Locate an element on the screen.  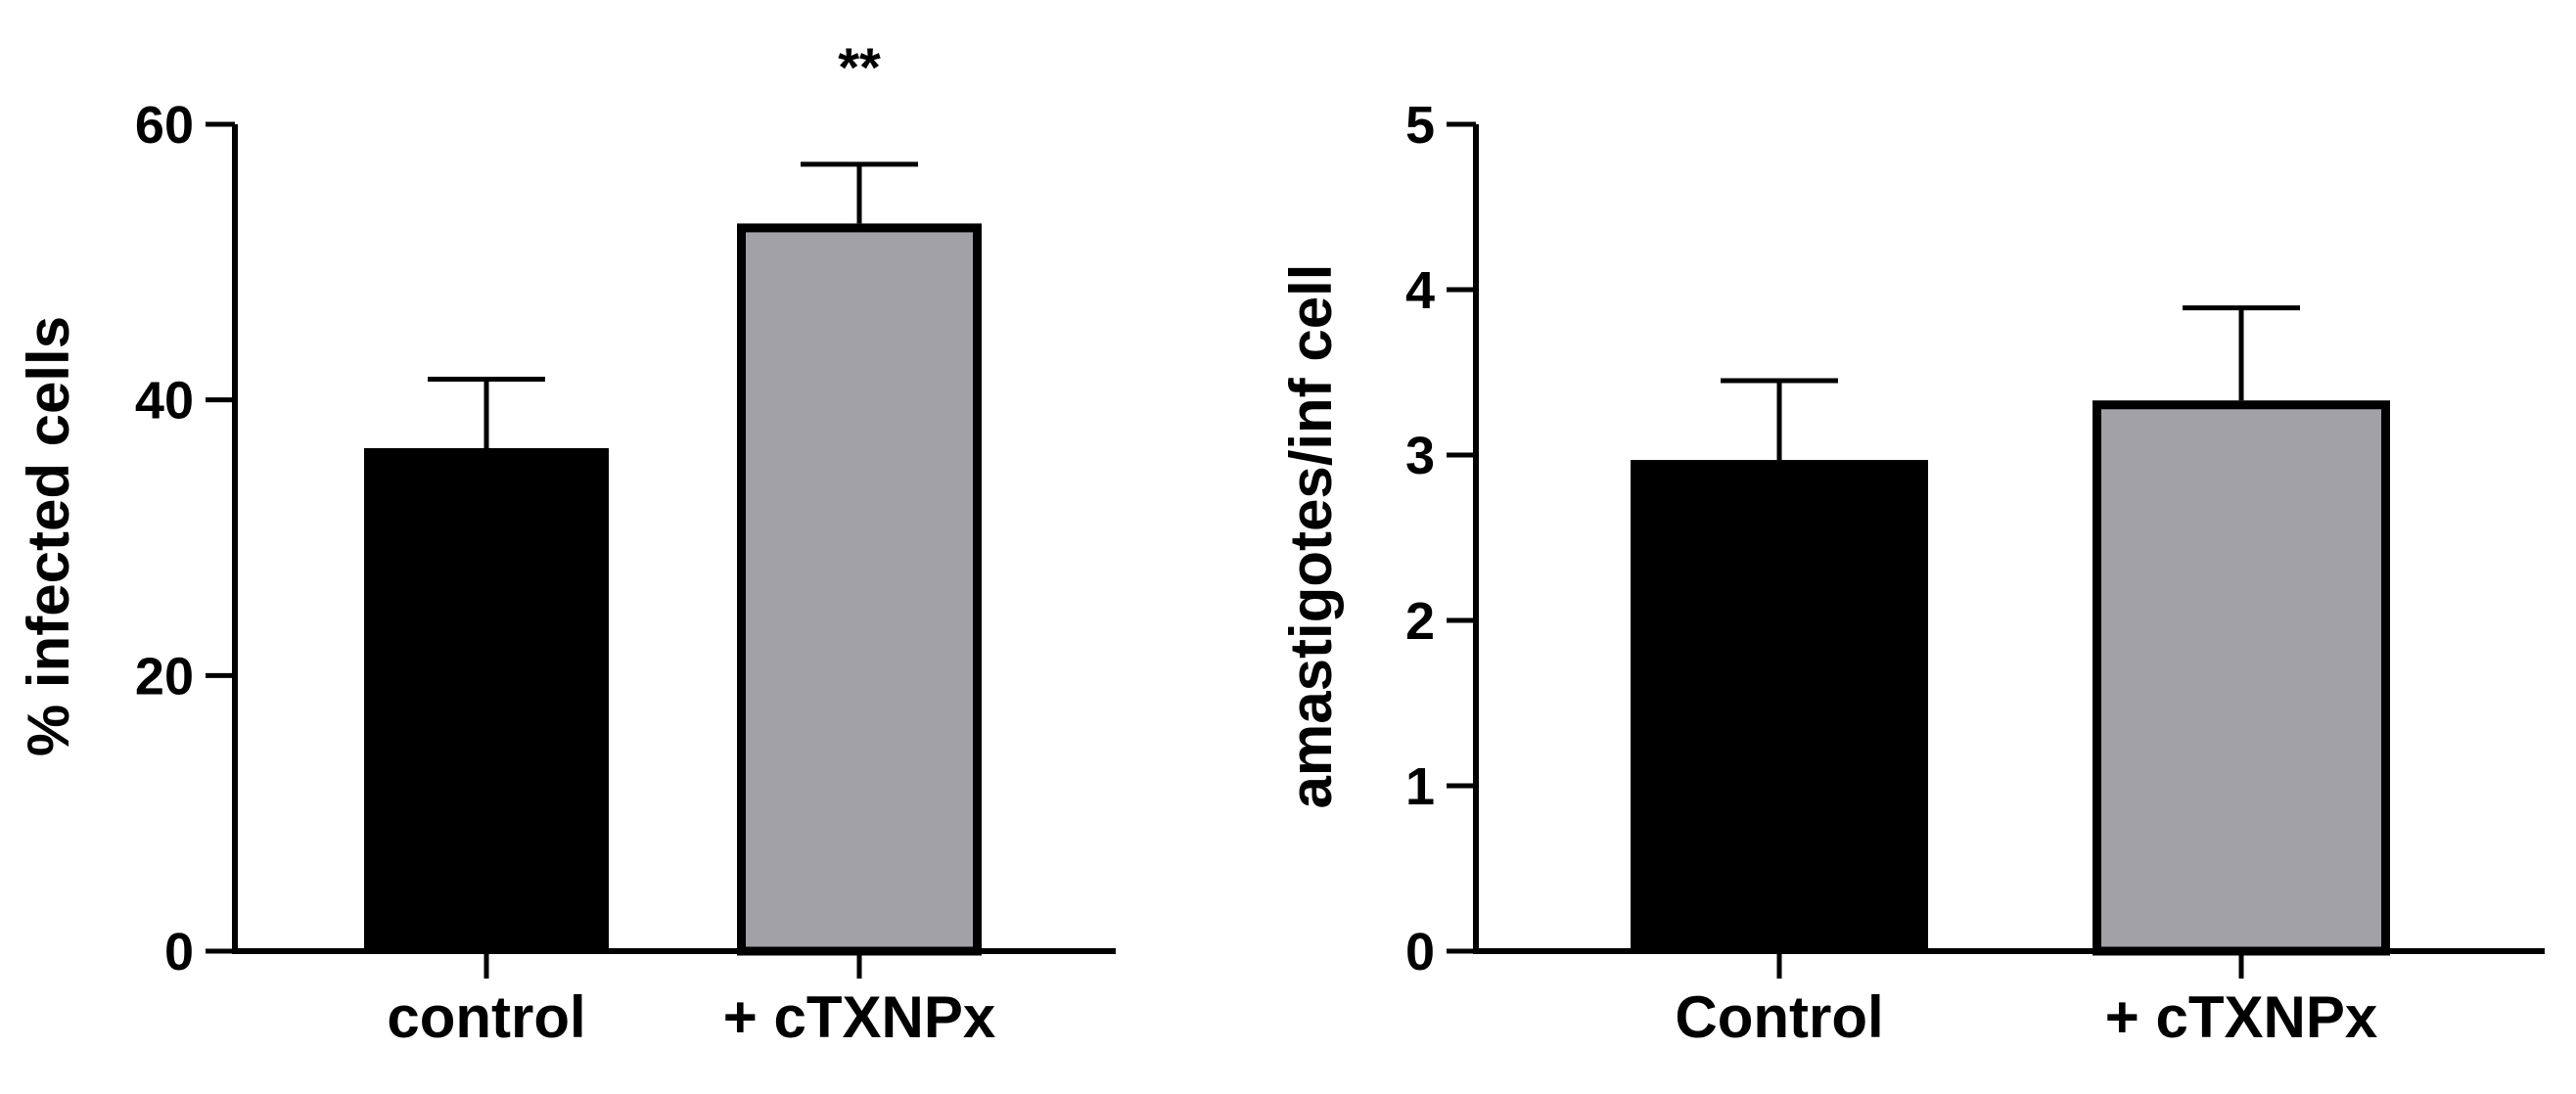
y-tick-label: 3 is located at coordinates (1420, 456).